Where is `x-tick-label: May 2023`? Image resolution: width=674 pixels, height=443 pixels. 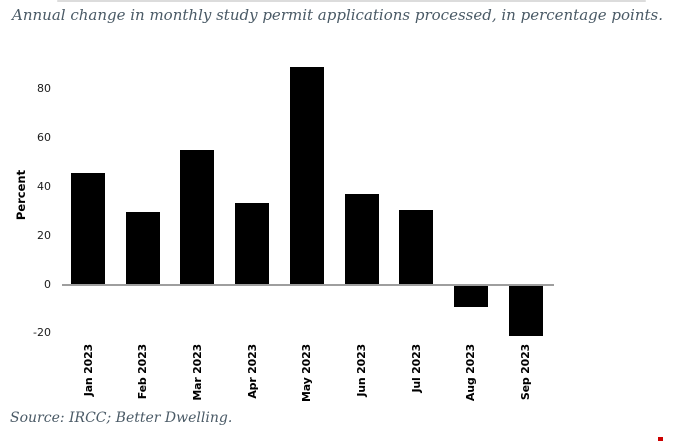 x-tick-label: May 2023 is located at coordinates (307, 373).